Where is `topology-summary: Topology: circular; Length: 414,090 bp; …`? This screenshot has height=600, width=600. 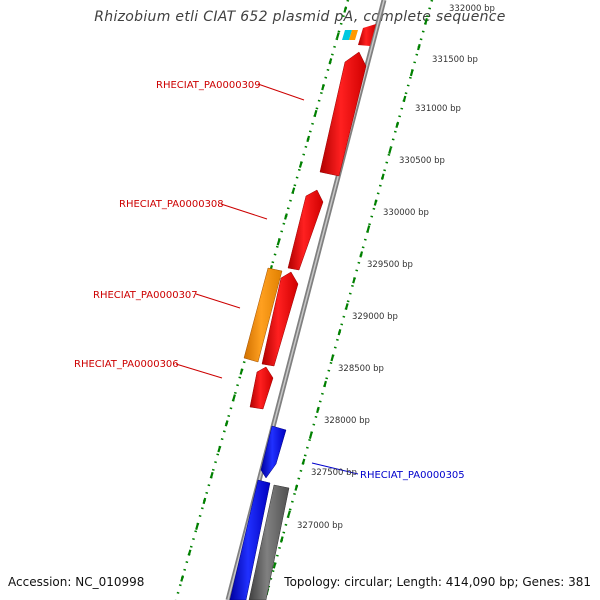 topology-summary: Topology: circular; Length: 414,090 bp; … is located at coordinates (437, 582).